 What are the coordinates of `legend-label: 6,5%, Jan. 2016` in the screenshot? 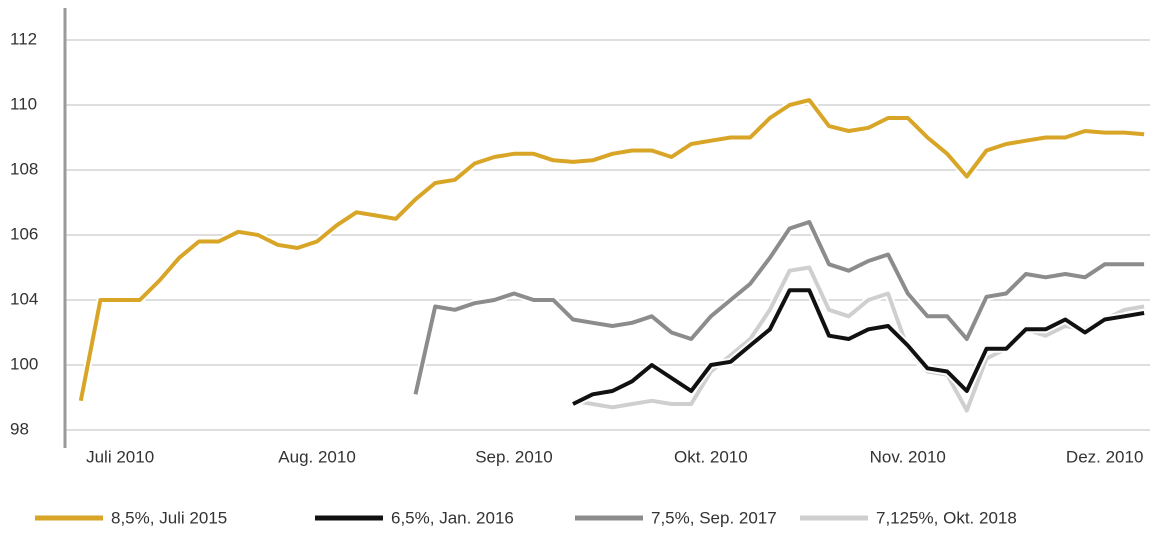 It's located at (452, 517).